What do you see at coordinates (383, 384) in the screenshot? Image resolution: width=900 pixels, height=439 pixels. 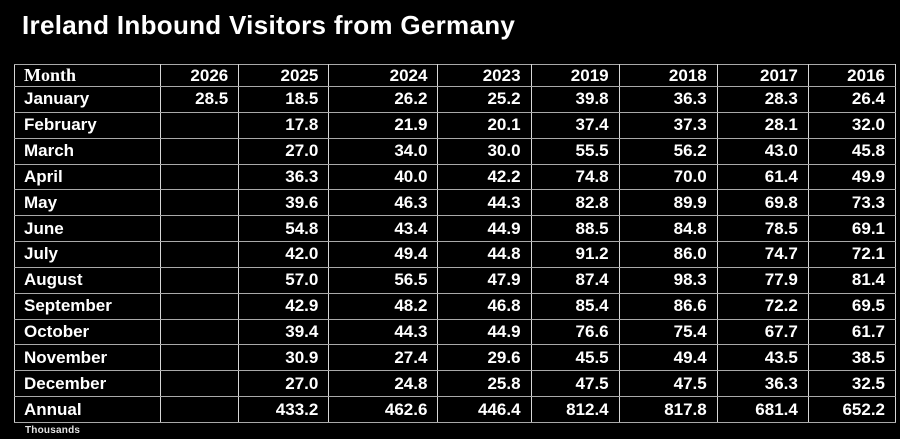 I see `cell-value: 24.8` at bounding box center [383, 384].